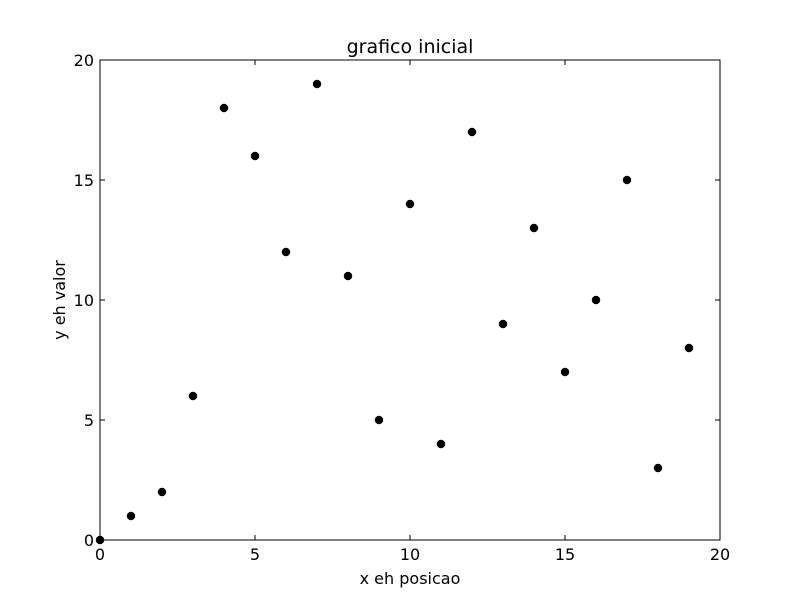 This screenshot has height=600, width=800. Describe the element at coordinates (89, 540) in the screenshot. I see `y-tick-label: 0` at that location.